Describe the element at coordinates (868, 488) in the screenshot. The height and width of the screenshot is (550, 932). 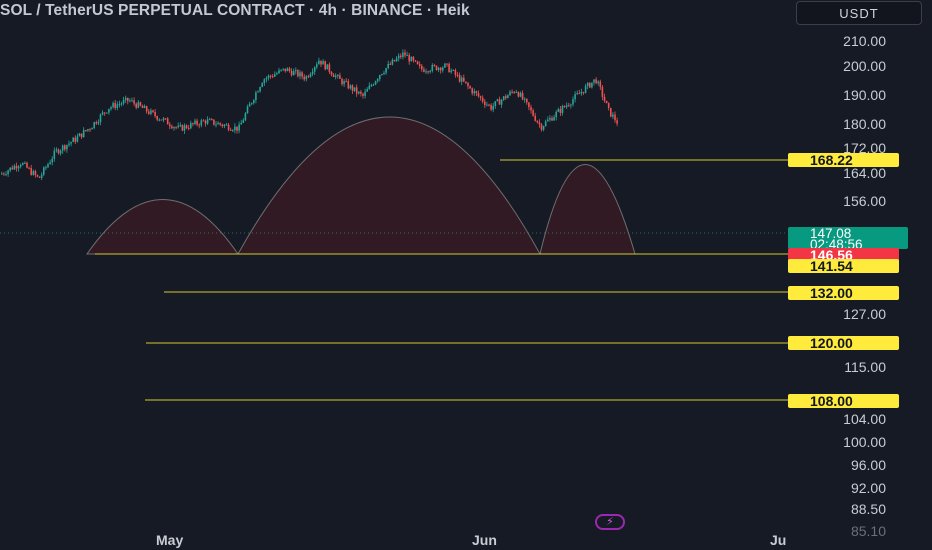
I see `price-tick: 92.00` at that location.